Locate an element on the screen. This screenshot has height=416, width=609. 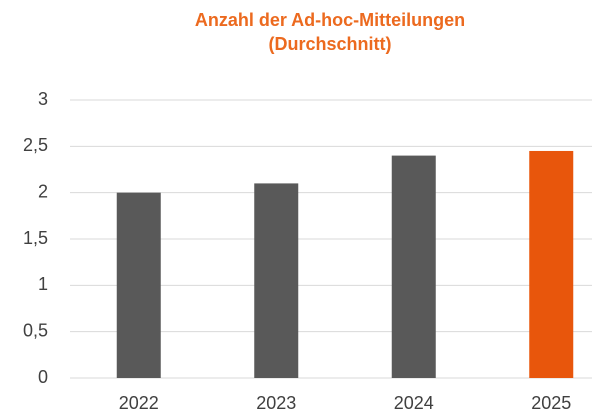
x-tick-label: 2023 is located at coordinates (276, 403).